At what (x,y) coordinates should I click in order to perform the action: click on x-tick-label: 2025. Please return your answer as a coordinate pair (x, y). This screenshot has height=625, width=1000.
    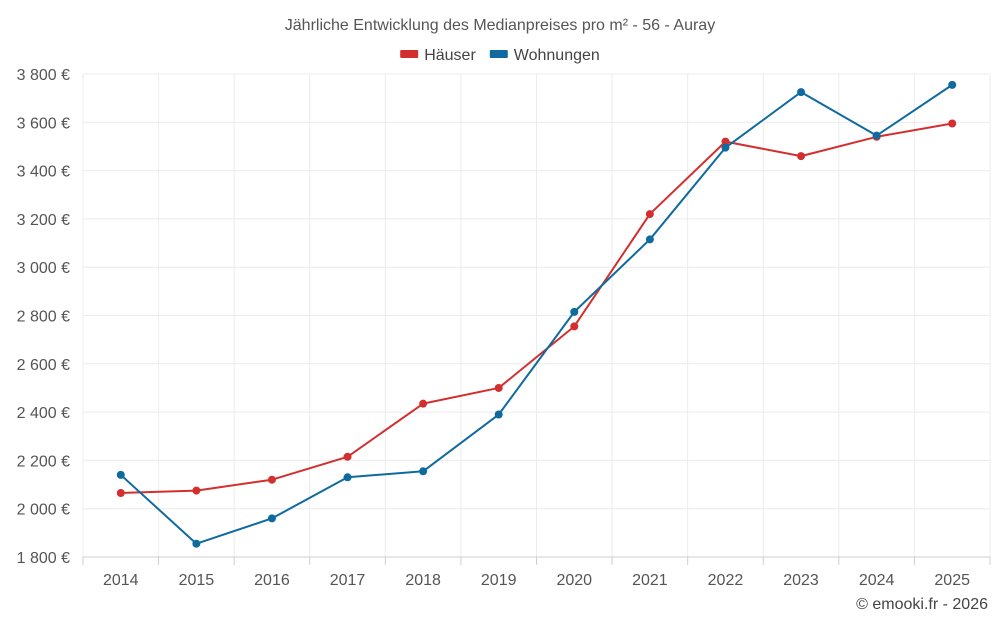
    Looking at the image, I should click on (952, 580).